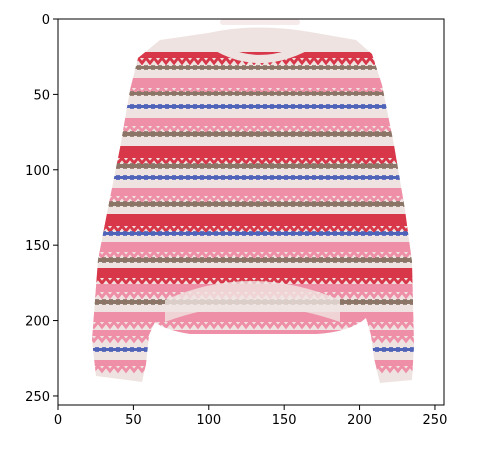 The width and height of the screenshot is (492, 450). Describe the element at coordinates (260, 22) in the screenshot. I see `hanger-shadow` at that location.